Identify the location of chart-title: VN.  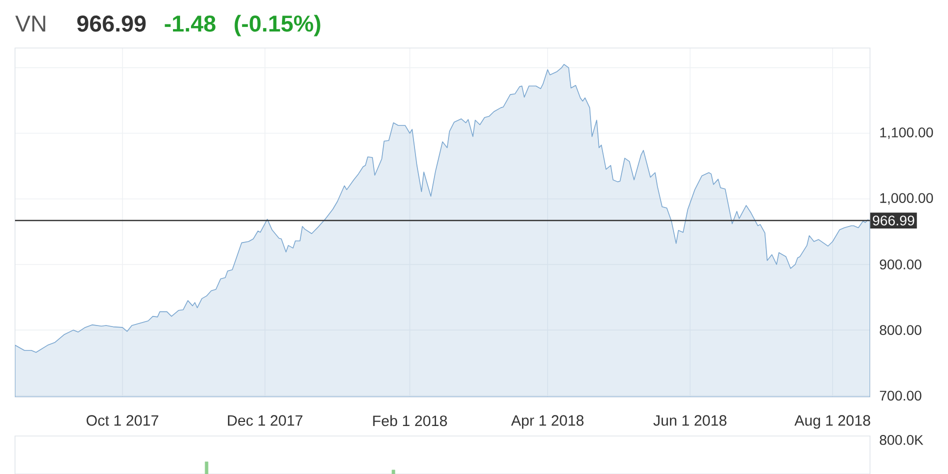
(30, 24).